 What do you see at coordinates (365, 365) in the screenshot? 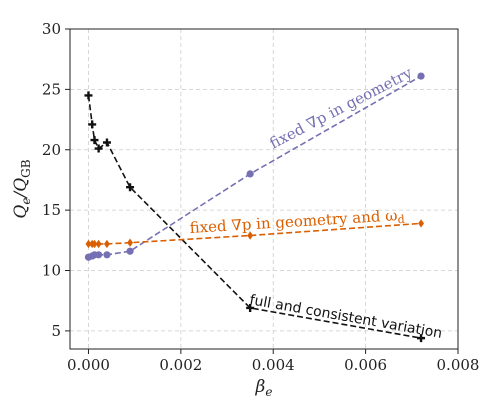
I see `x-tick-label: 0.006` at bounding box center [365, 365].